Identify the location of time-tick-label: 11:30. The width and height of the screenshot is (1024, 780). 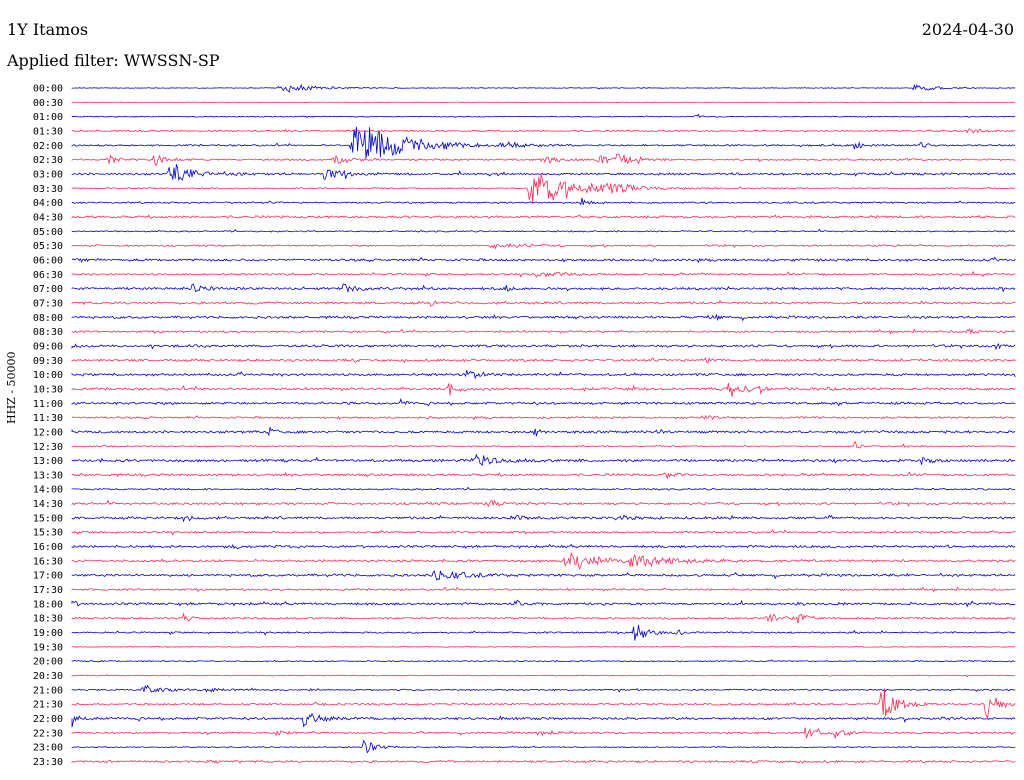
(48, 418).